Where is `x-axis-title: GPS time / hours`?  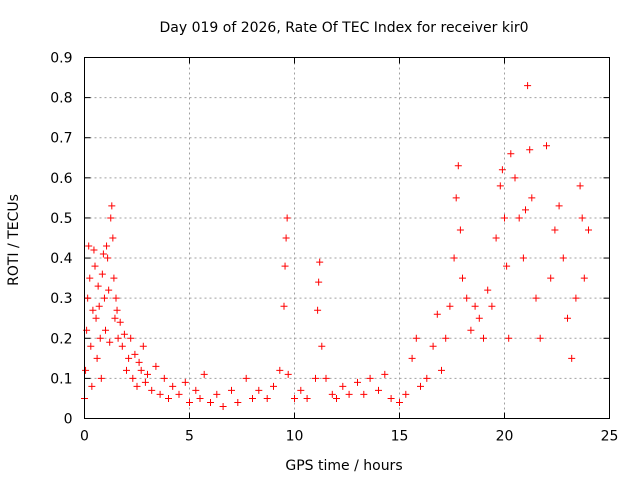
x-axis-title: GPS time / hours is located at coordinates (343, 466).